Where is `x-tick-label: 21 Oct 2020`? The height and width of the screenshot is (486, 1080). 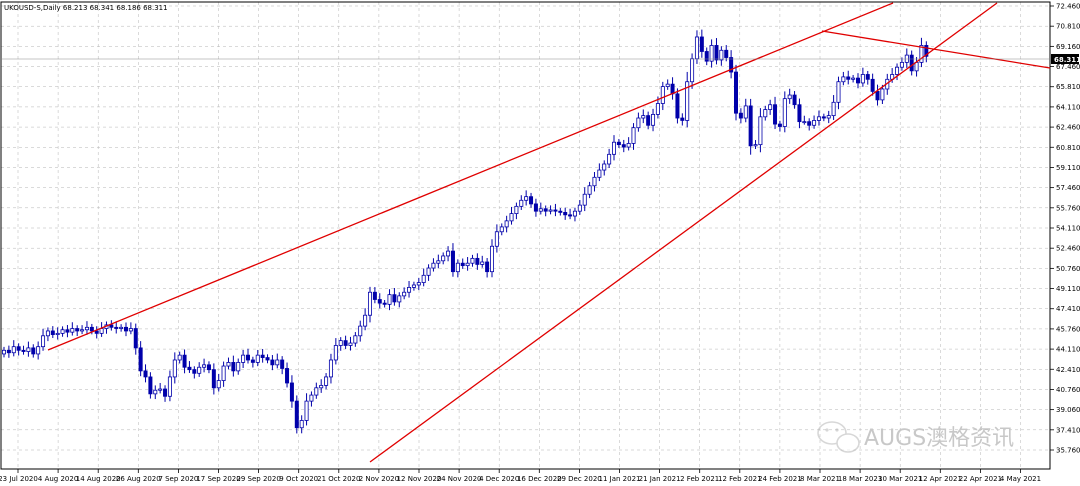
x-tick-label: 21 Oct 2020 is located at coordinates (338, 479).